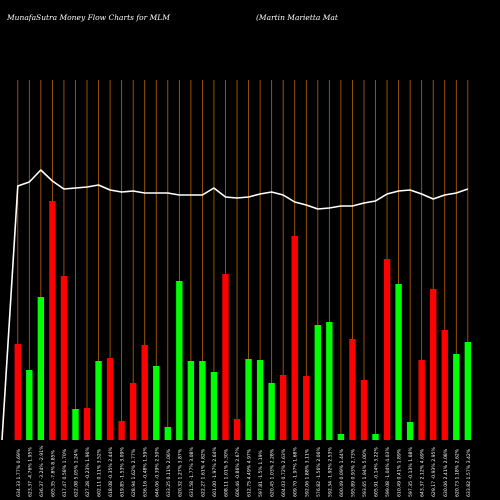 This screenshot has width=500, height=500. Describe the element at coordinates (296, 472) in the screenshot. I see `x-tick-label: 609.70 -1.97% 1.68%` at that location.